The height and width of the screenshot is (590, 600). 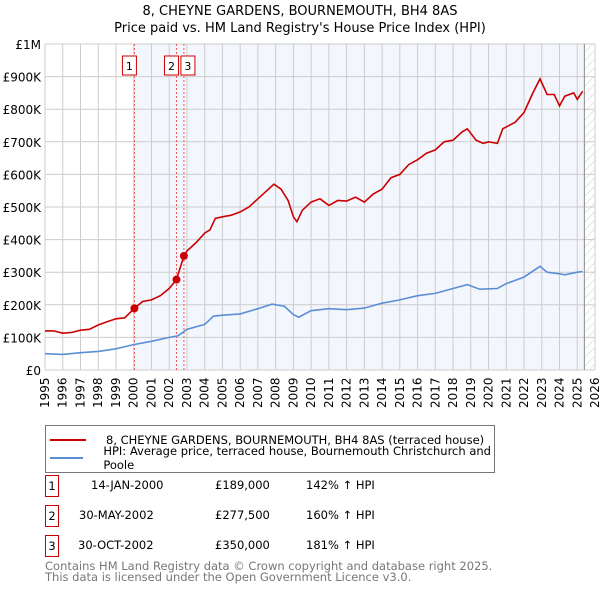 I want to click on x-tick-label: 2024, so click(x=560, y=392).